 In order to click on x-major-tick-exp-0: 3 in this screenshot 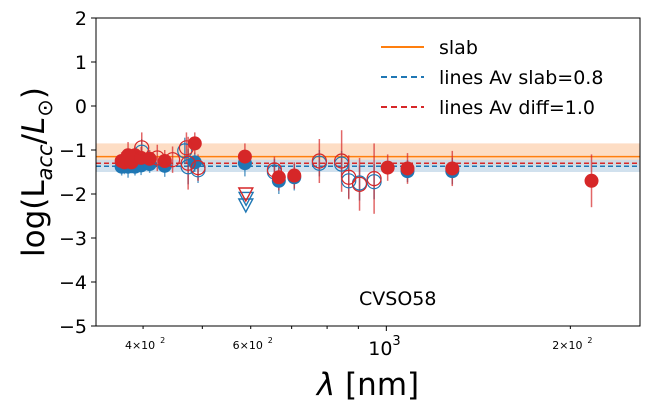, I will do `click(396, 341)`.